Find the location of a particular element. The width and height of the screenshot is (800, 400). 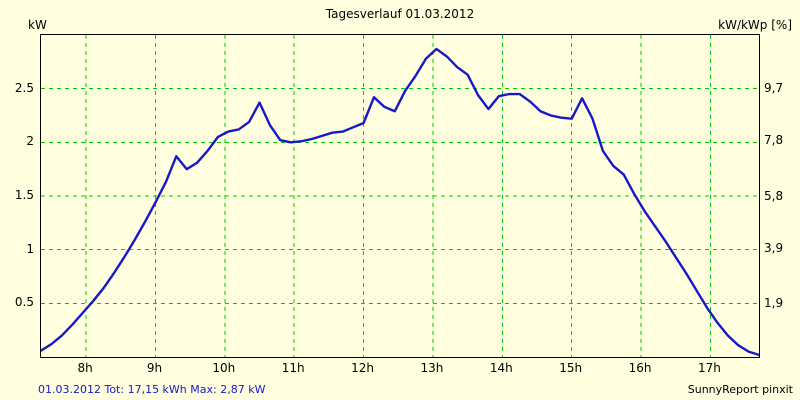

x-tick-16h: 16h is located at coordinates (640, 368).